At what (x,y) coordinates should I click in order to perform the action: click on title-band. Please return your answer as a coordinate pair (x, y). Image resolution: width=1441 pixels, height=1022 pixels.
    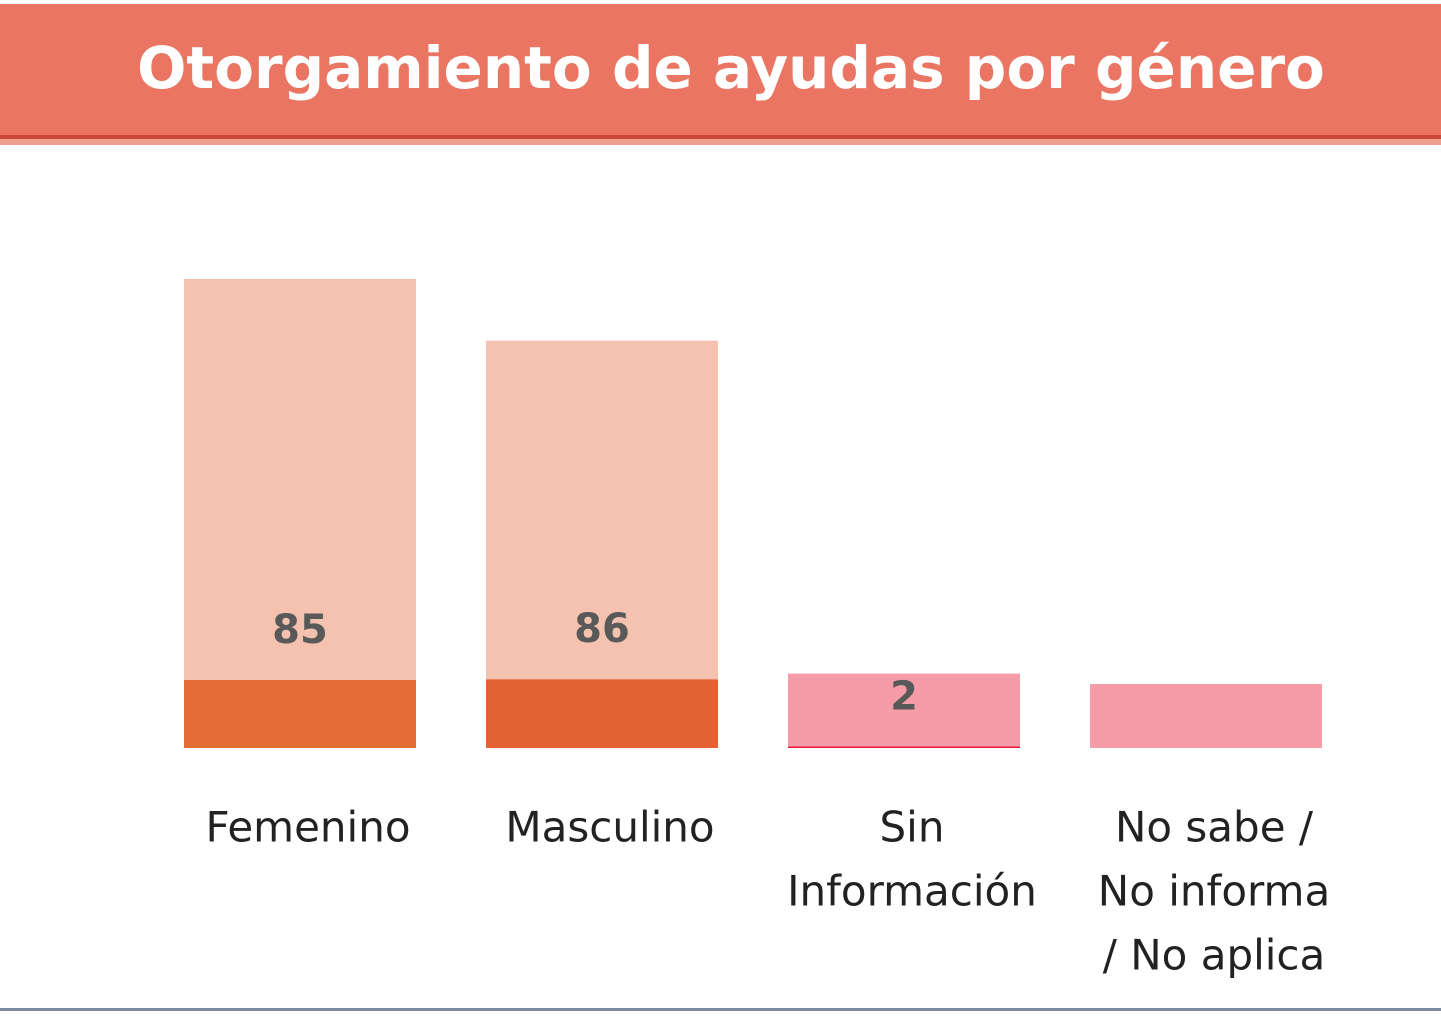
    Looking at the image, I should click on (720, 71).